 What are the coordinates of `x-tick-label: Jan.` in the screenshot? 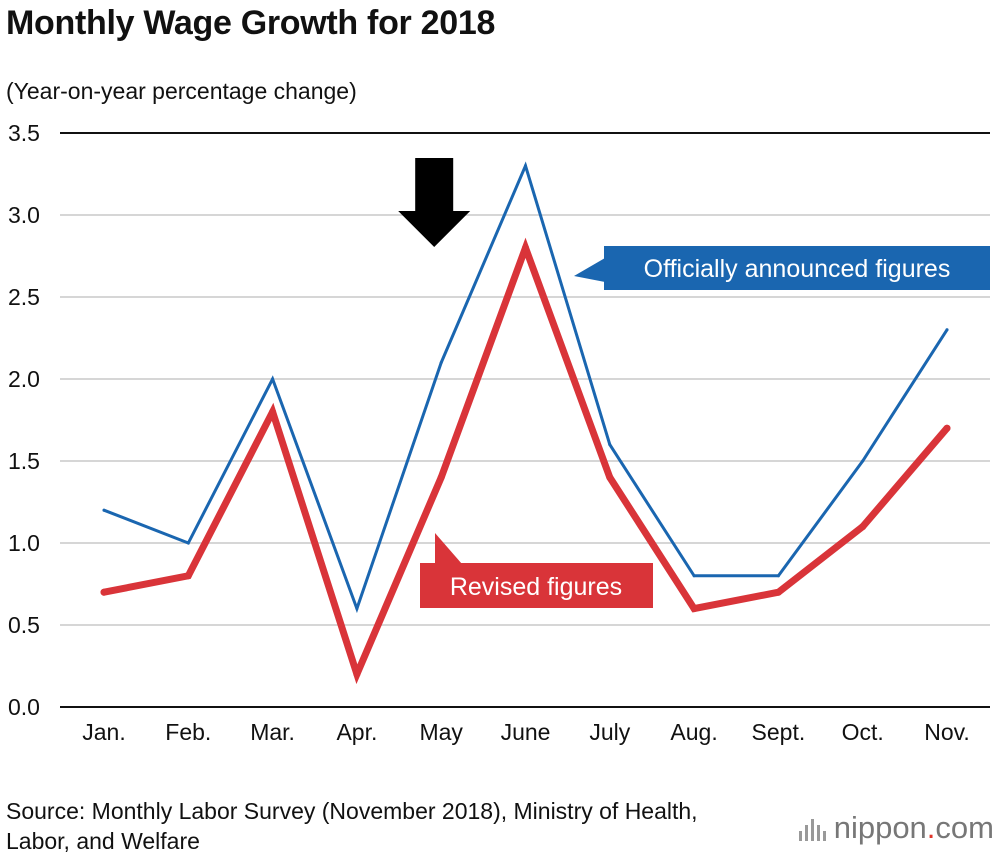 It's located at (103, 732).